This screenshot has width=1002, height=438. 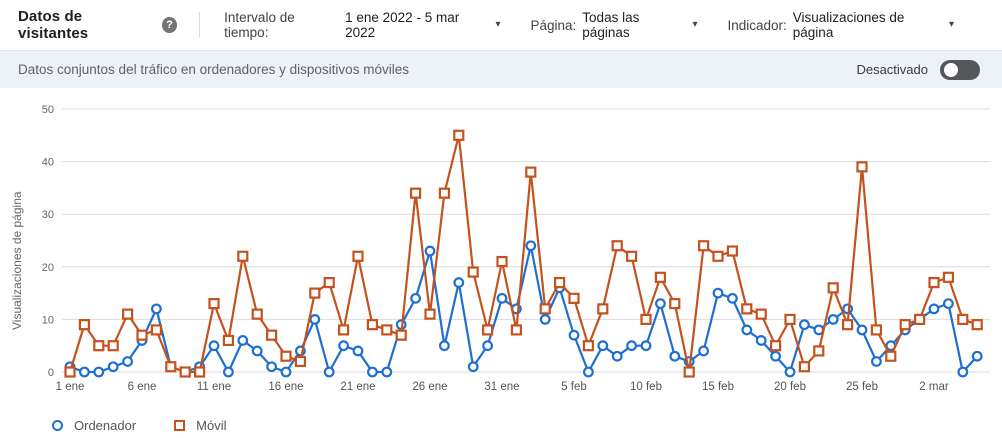 I want to click on legend-item-movil: Móvil, so click(x=200, y=425).